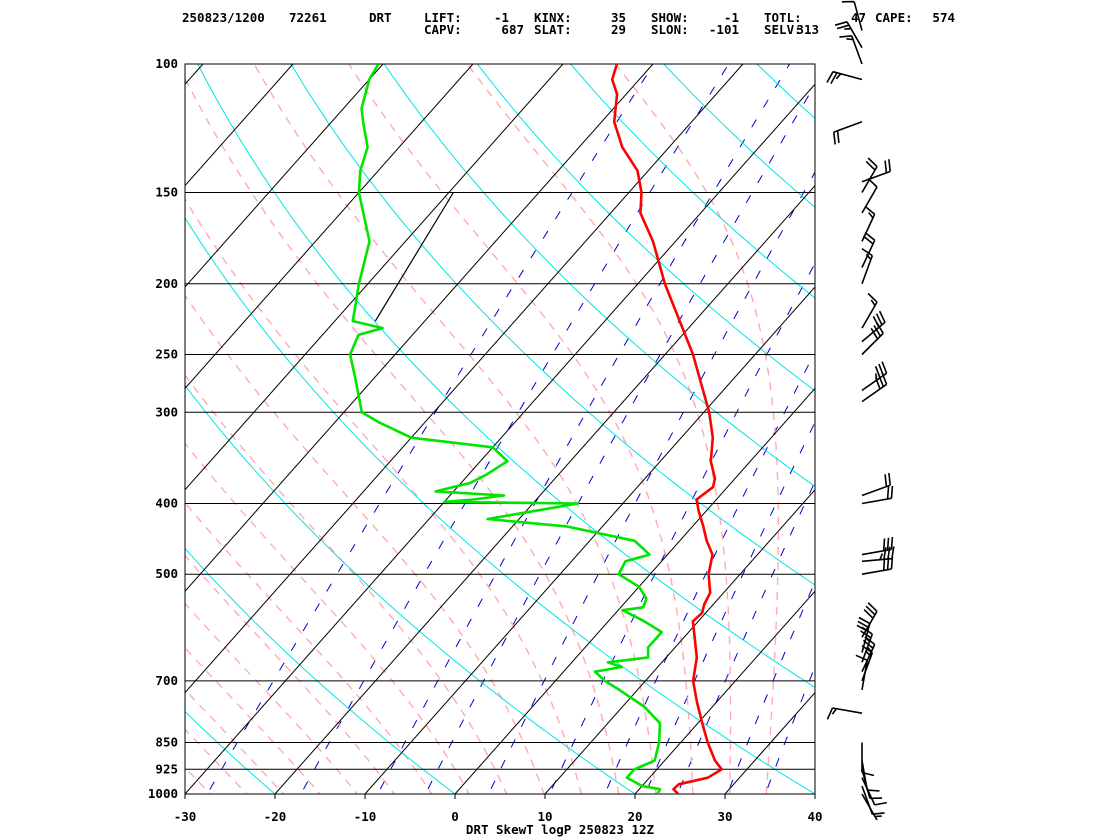  What do you see at coordinates (783, 29) in the screenshot?
I see `header-field: SELV:` at bounding box center [783, 29].